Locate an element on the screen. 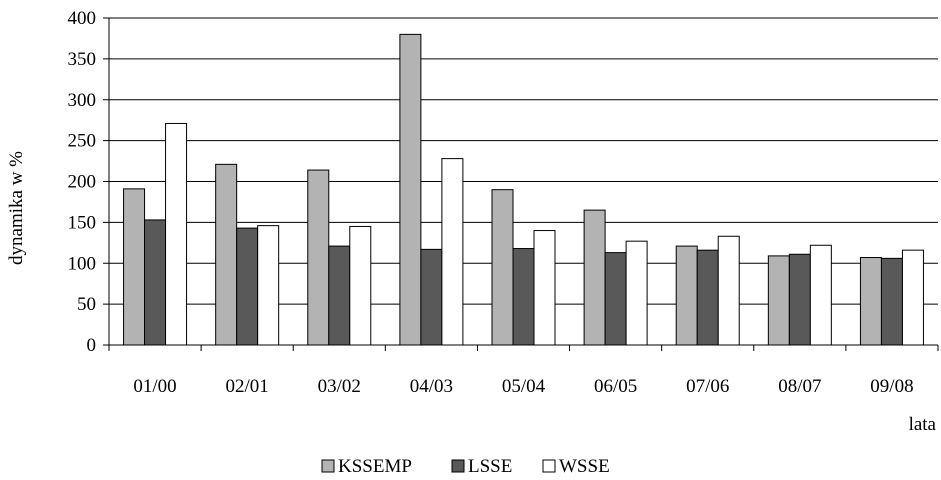  y-axis-label: dynamika w % is located at coordinates (16, 208).